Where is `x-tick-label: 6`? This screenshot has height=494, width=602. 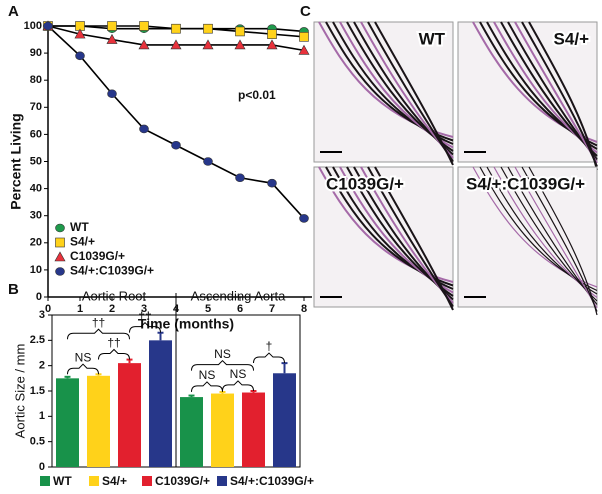
x-tick-label: 6 is located at coordinates (240, 309).